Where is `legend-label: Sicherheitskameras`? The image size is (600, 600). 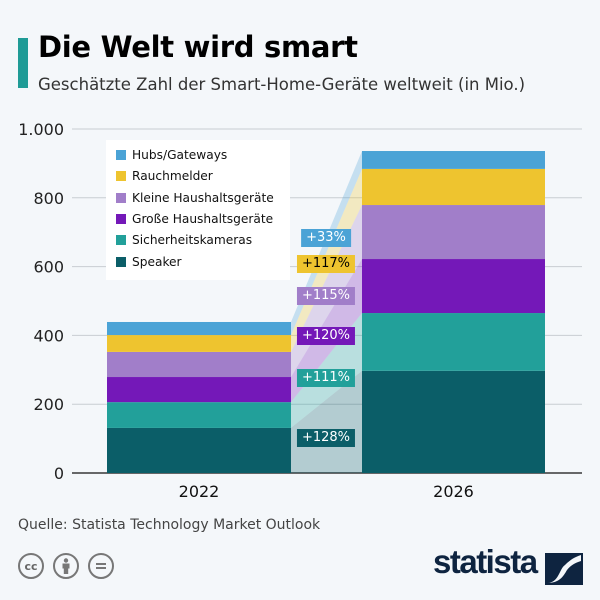
legend-label: Sicherheitskameras is located at coordinates (192, 240).